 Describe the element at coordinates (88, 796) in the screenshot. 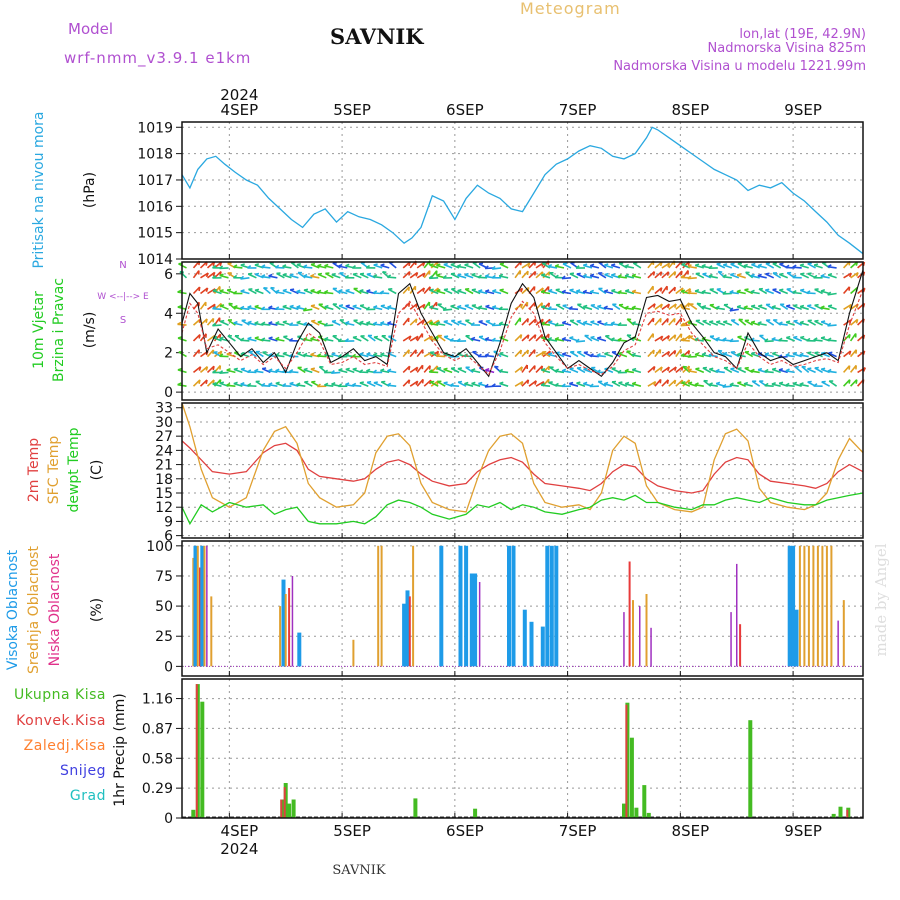

I see `precip-legend-item: Grad` at that location.